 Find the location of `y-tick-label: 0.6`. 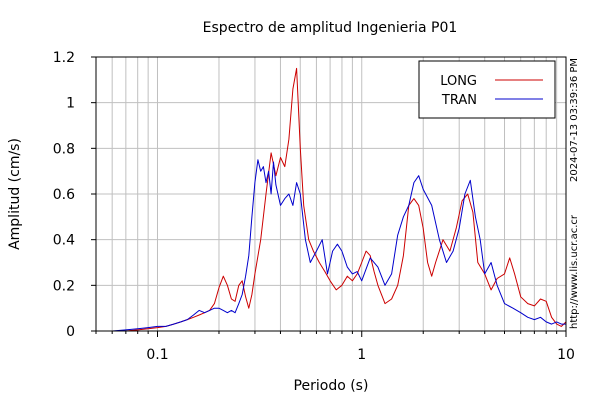

y-tick-label: 0.6 is located at coordinates (64, 195).